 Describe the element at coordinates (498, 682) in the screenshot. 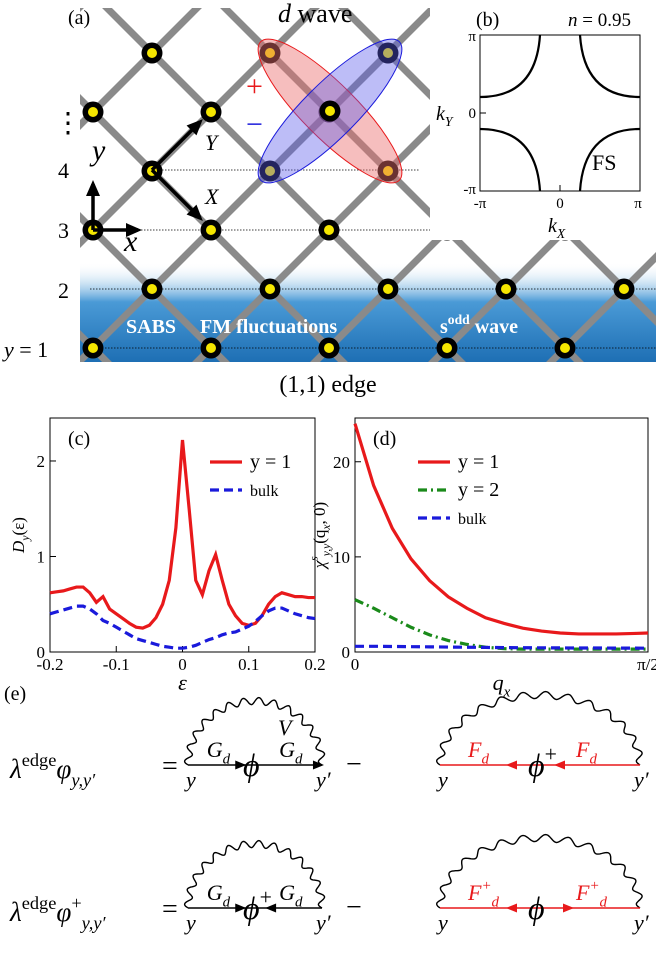

I see `x-axis-label-part: q` at that location.